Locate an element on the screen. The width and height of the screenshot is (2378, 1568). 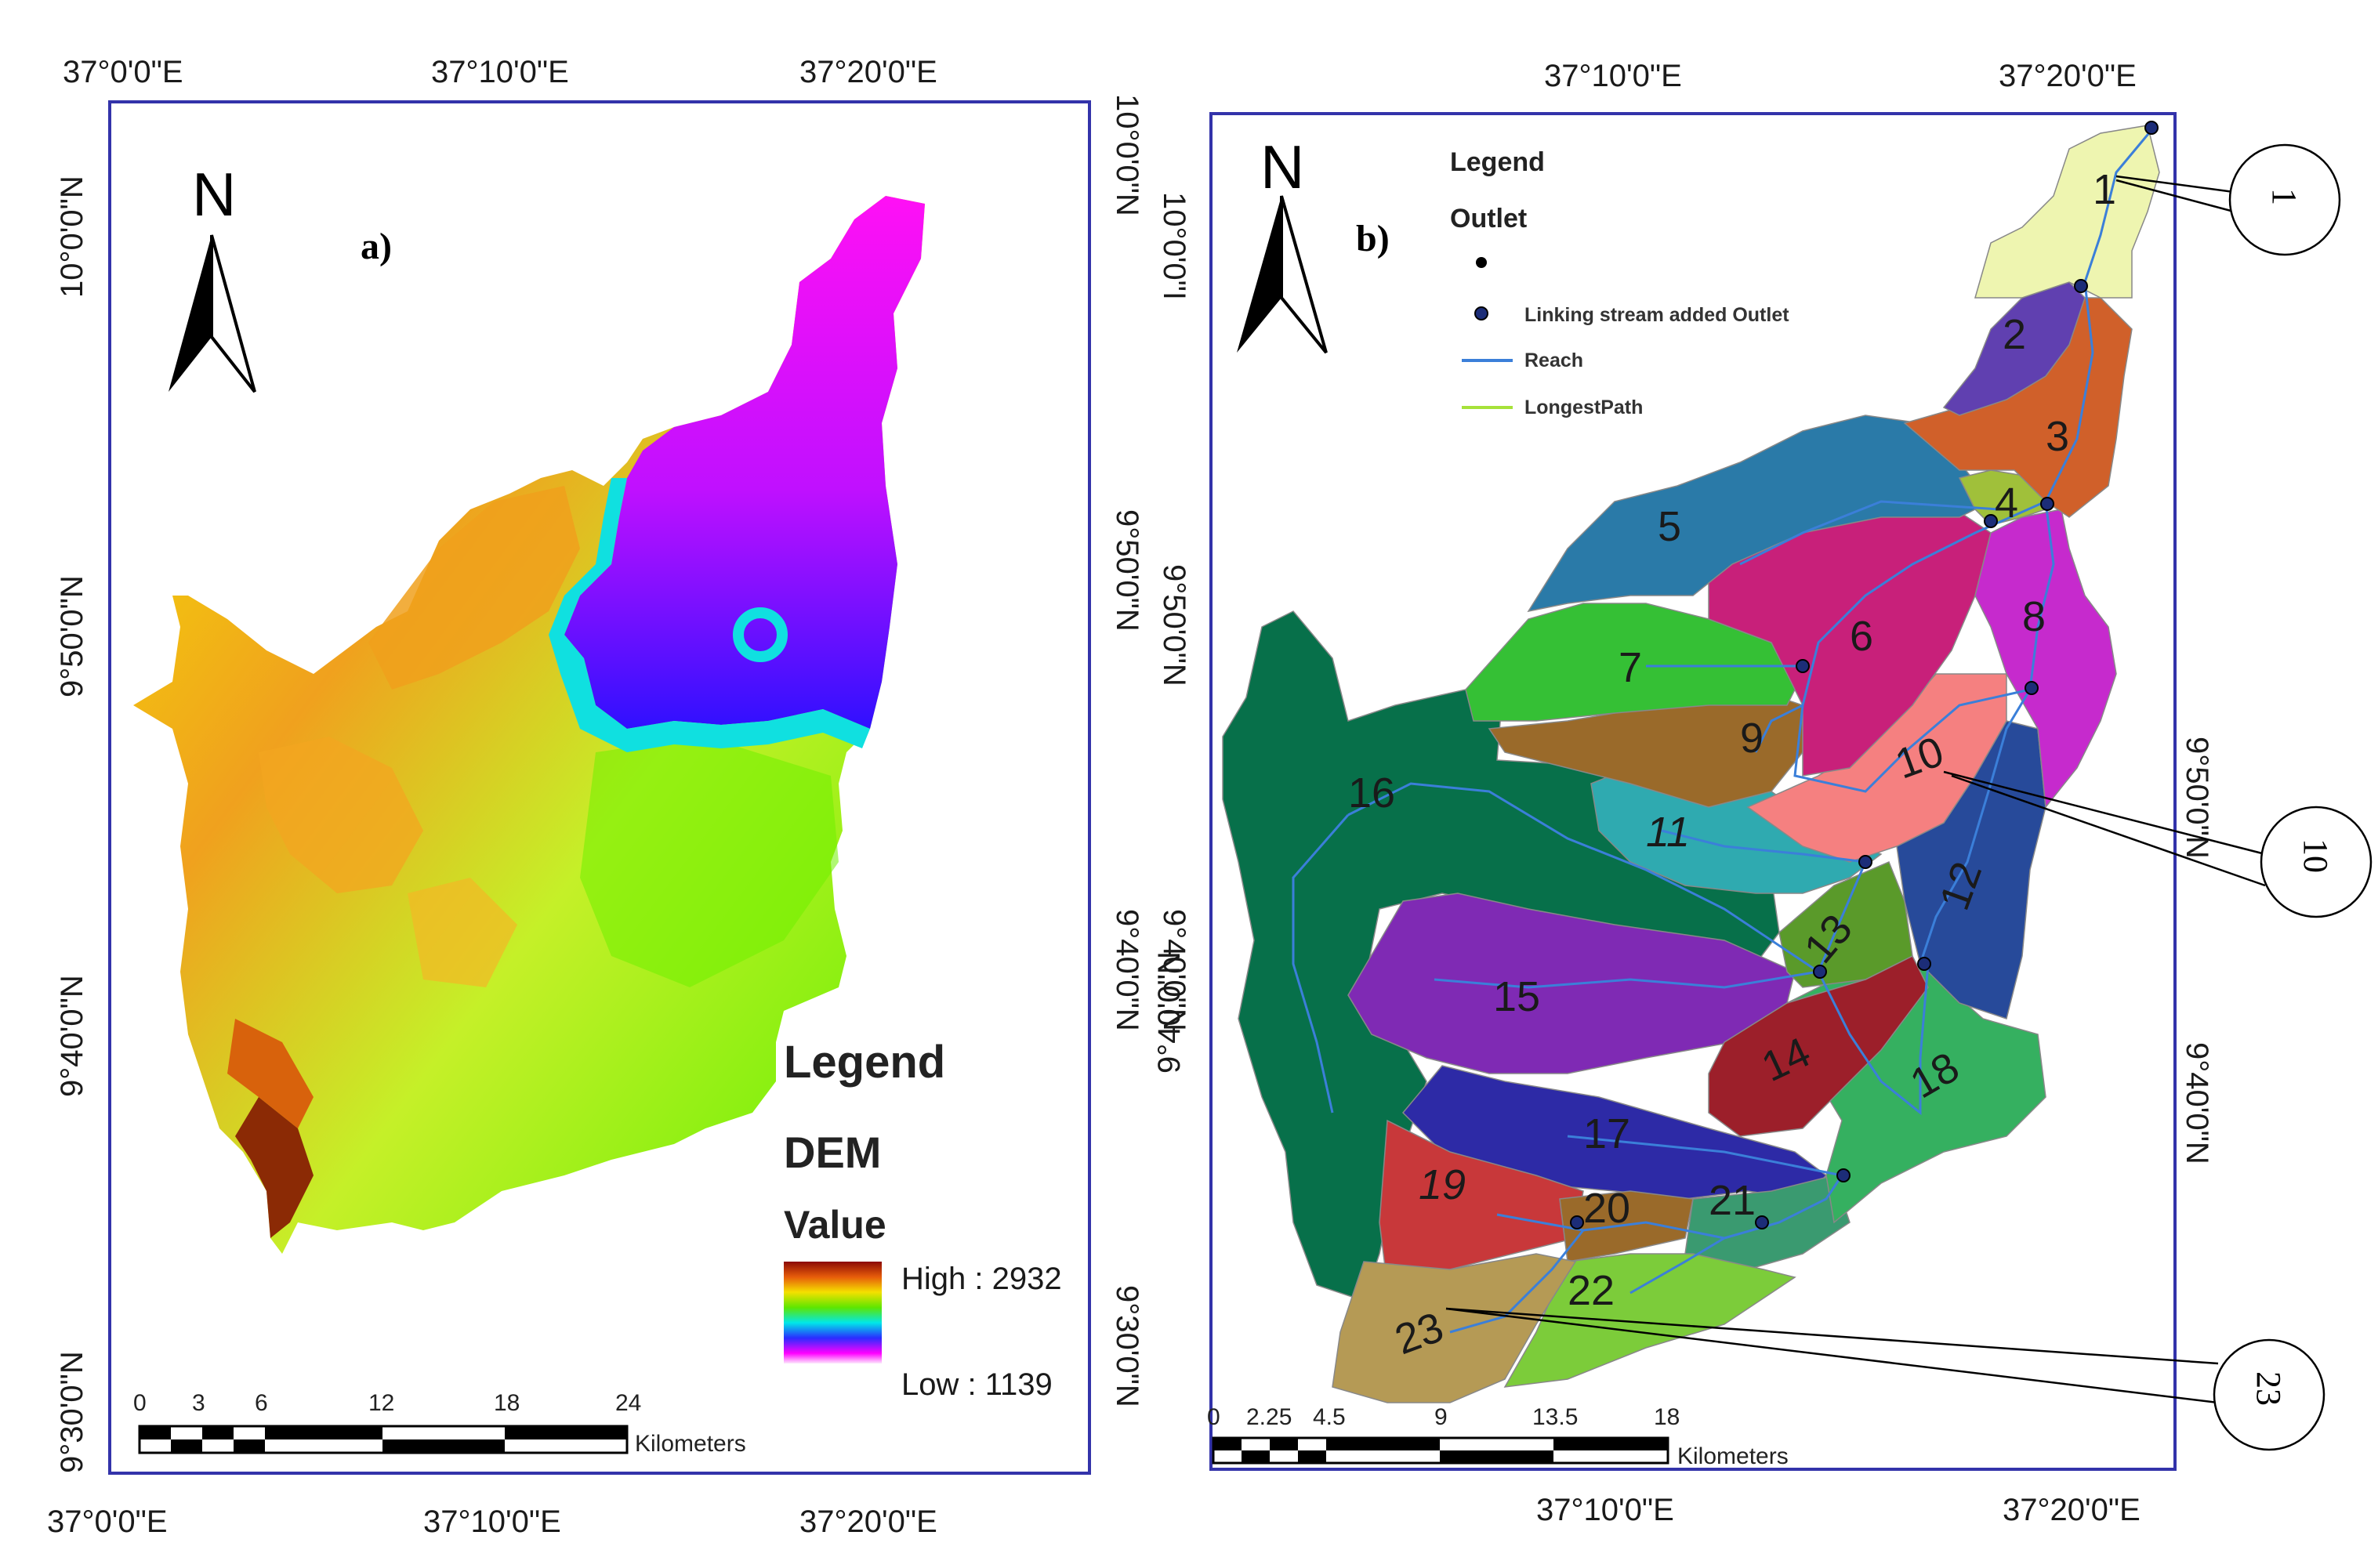
panel-a-legend-title: Legend is located at coordinates (865, 1062).